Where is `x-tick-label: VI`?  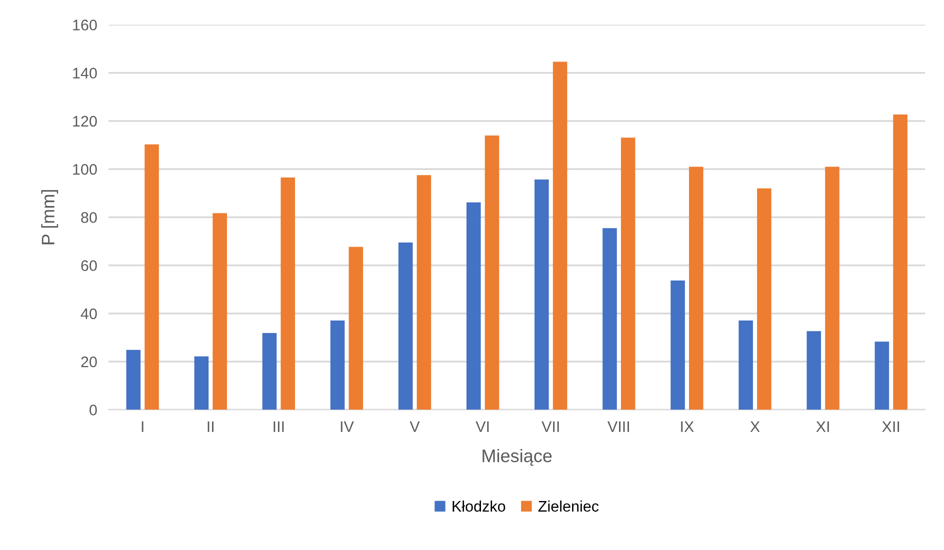
x-tick-label: VI is located at coordinates (482, 426).